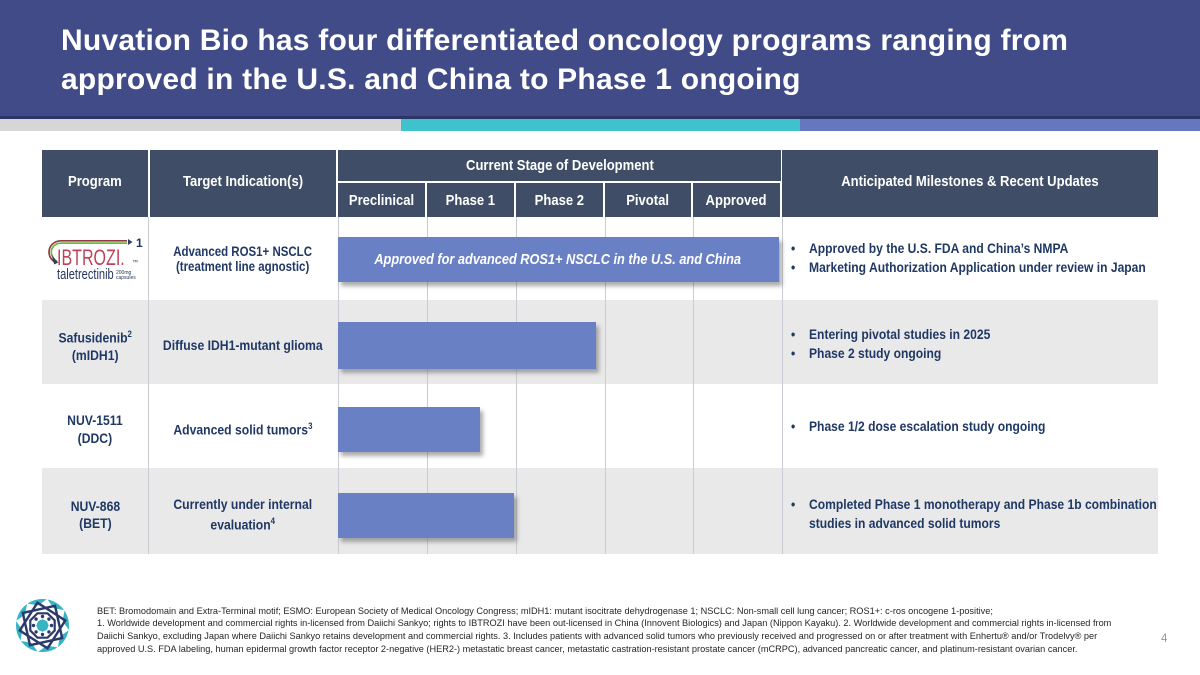 This screenshot has height=675, width=1200. I want to click on svg-text: 200mg, so click(124, 273).